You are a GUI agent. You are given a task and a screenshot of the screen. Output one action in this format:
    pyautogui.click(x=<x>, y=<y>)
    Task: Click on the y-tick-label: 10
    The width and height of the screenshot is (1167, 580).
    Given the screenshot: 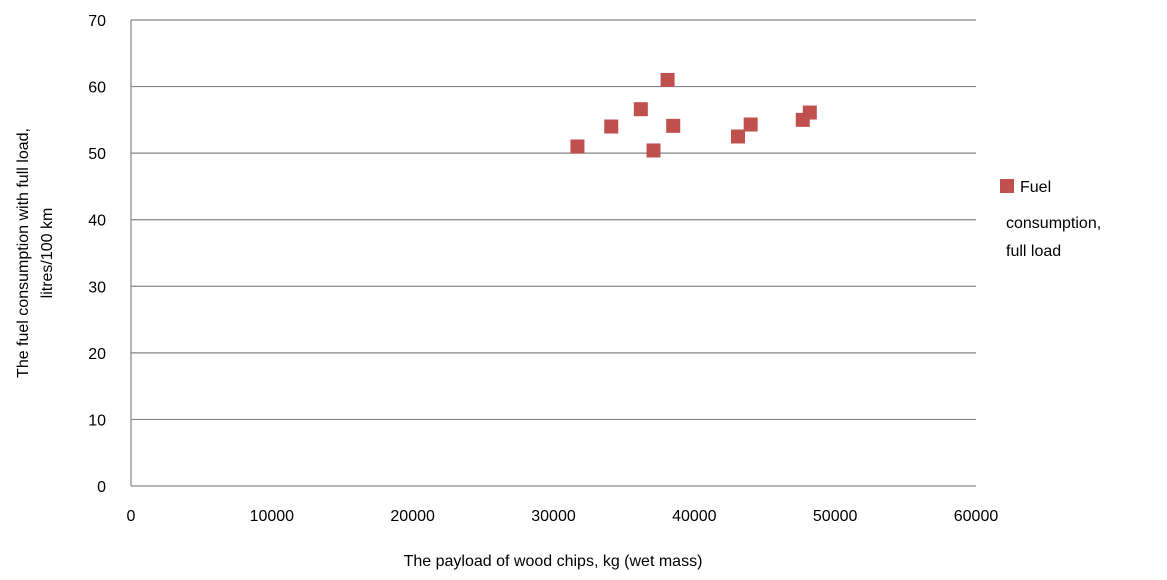 What is the action you would take?
    pyautogui.click(x=97, y=420)
    